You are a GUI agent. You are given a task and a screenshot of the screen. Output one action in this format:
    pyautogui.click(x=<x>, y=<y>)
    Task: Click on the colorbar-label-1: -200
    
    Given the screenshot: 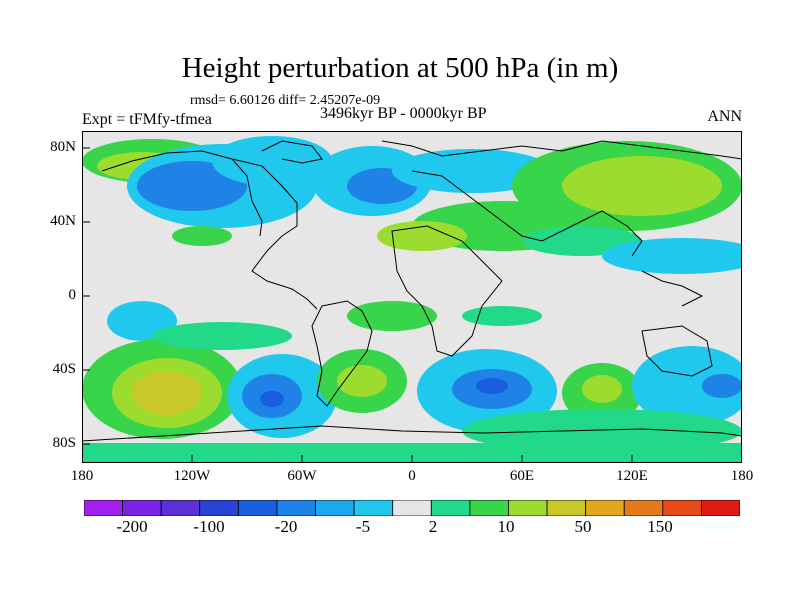 What is the action you would take?
    pyautogui.click(x=132, y=526)
    